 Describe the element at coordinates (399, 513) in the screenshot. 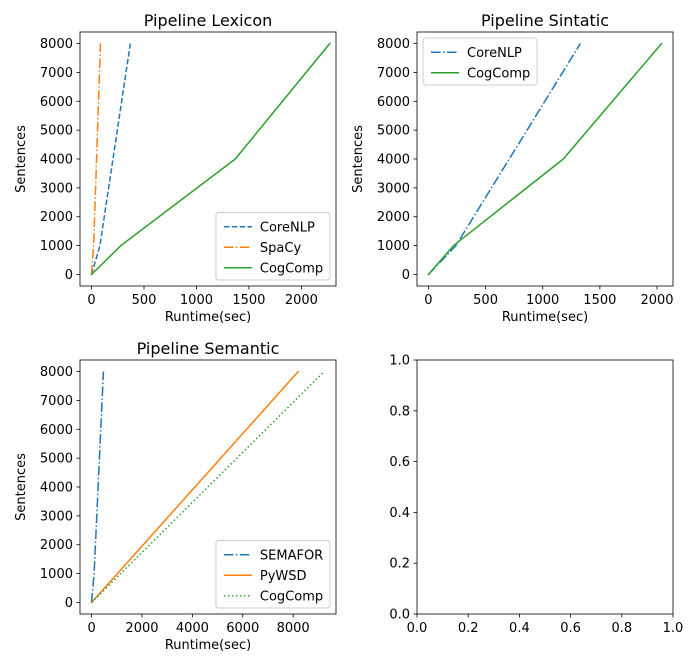

I see `y-tick-label: 0.4` at that location.